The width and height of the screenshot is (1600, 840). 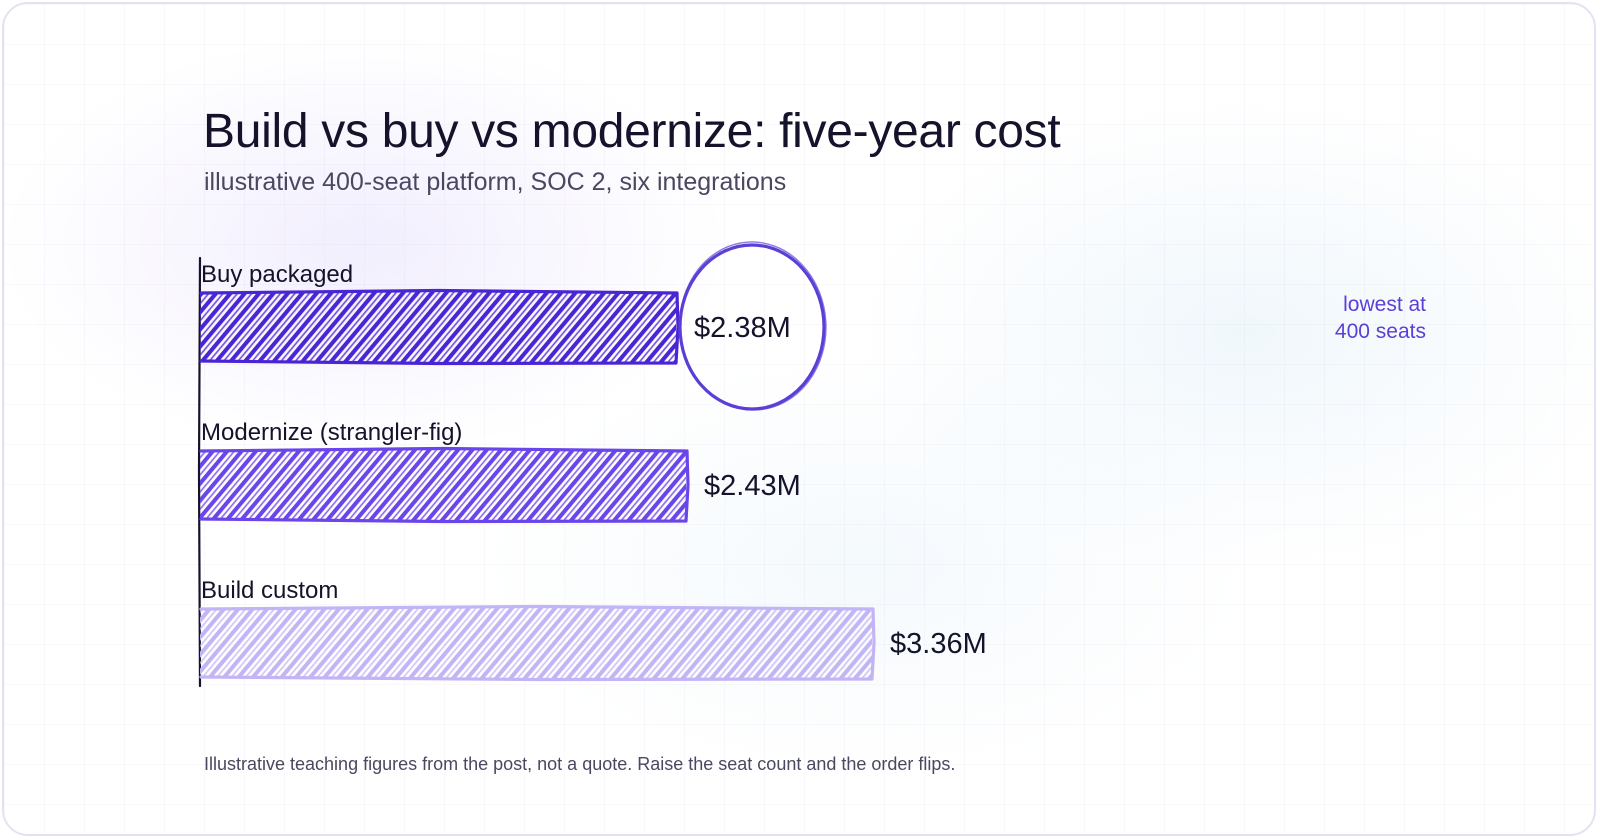 I want to click on bar-build-custom, so click(x=537, y=643).